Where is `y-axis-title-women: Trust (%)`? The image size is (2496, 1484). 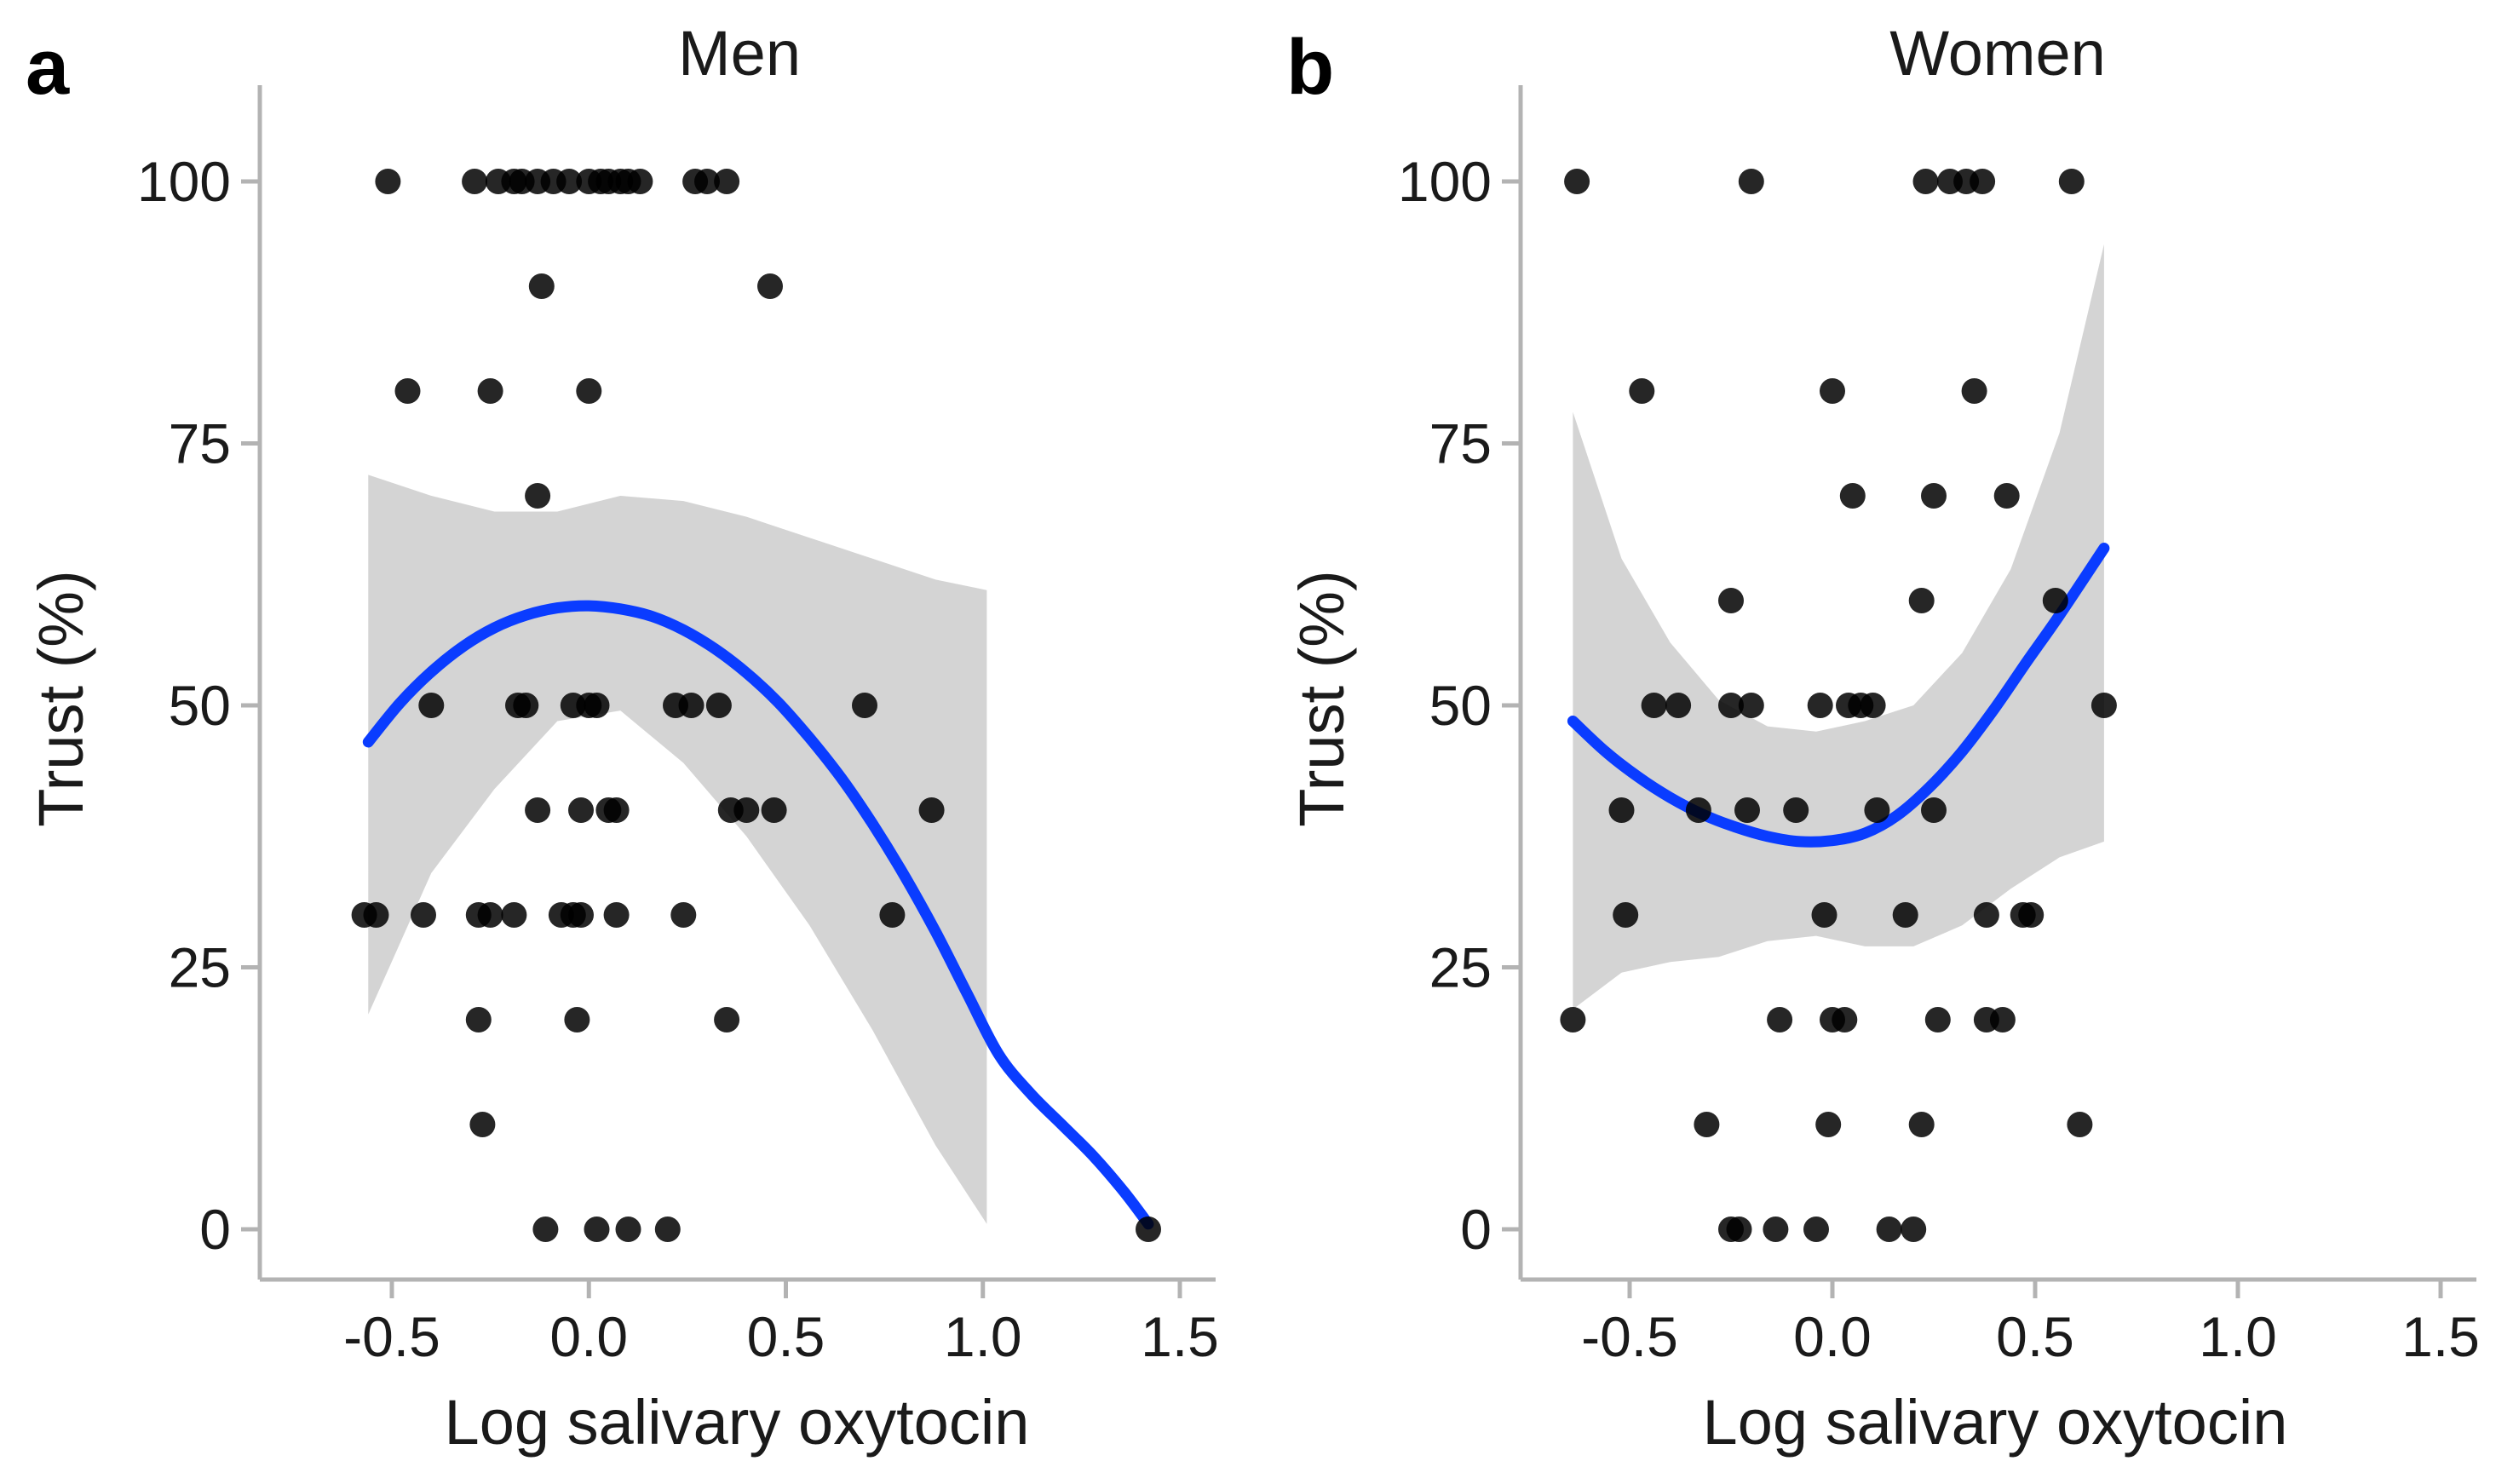 y-axis-title-women: Trust (%) is located at coordinates (1321, 698).